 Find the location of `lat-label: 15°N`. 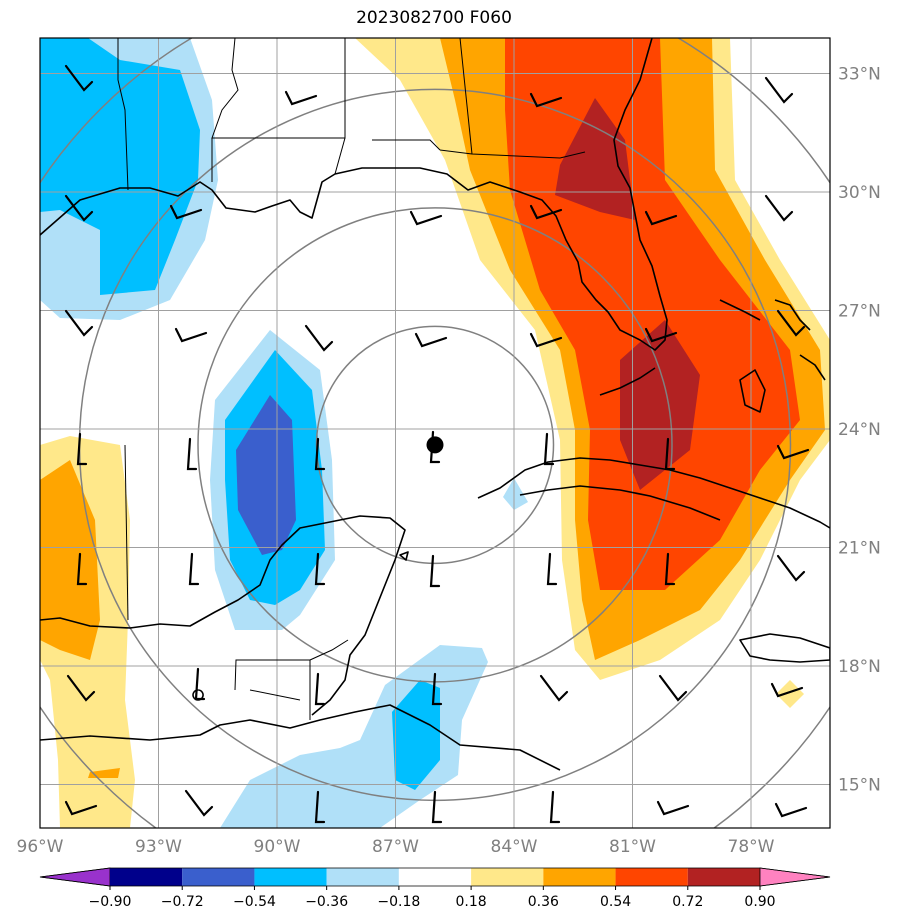

lat-label: 15°N is located at coordinates (859, 786).